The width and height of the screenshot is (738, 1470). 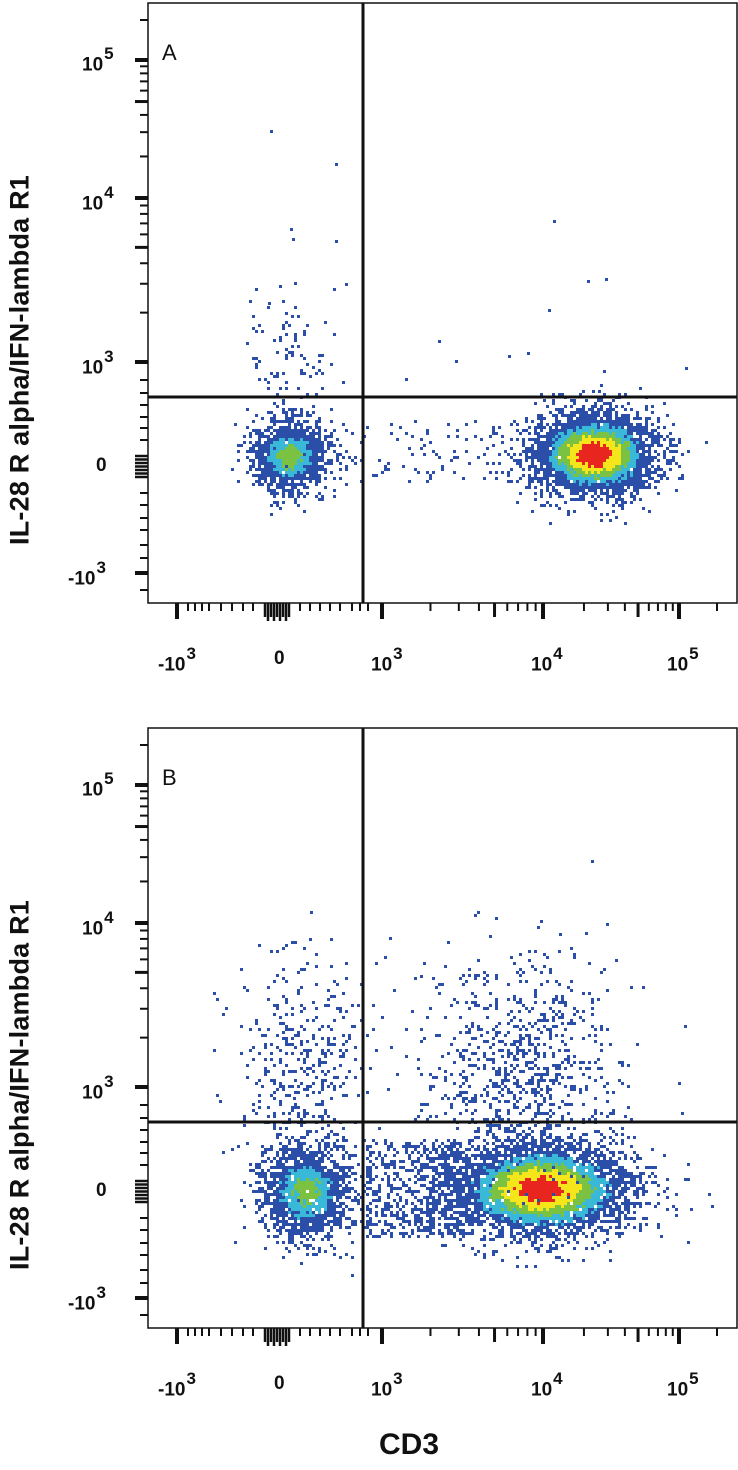 What do you see at coordinates (169, 777) in the screenshot?
I see `panel-letter: B` at bounding box center [169, 777].